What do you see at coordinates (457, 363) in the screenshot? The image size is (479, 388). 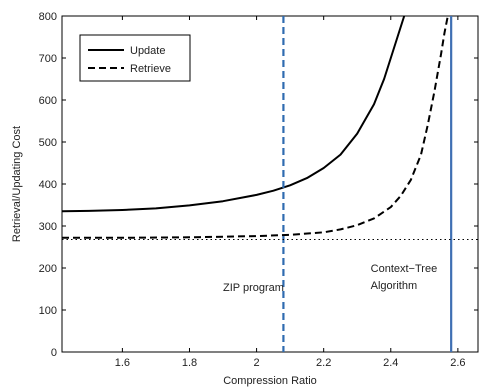 I see `x-tick-label: 2.6` at bounding box center [457, 363].